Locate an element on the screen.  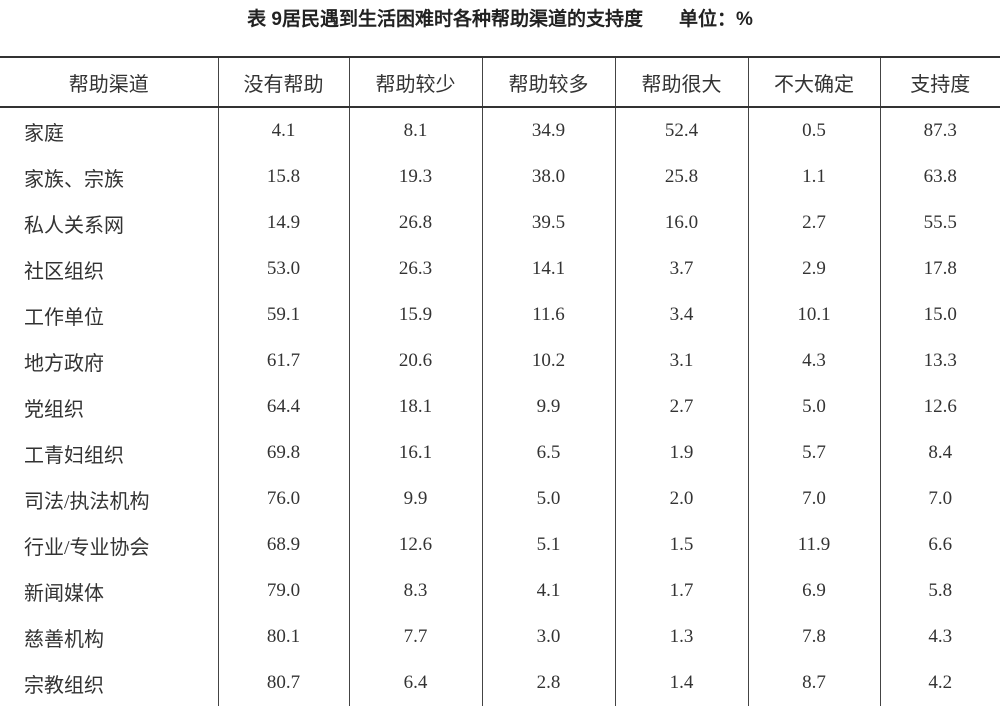
column-header: 支持度 is located at coordinates (939, 82).